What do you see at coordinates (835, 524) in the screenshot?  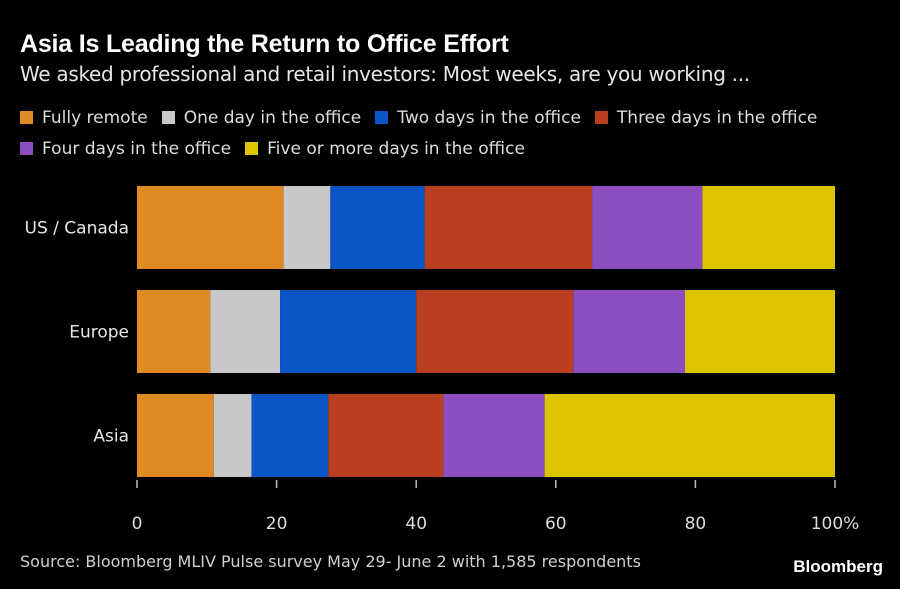 I see `tick-label: 100%` at bounding box center [835, 524].